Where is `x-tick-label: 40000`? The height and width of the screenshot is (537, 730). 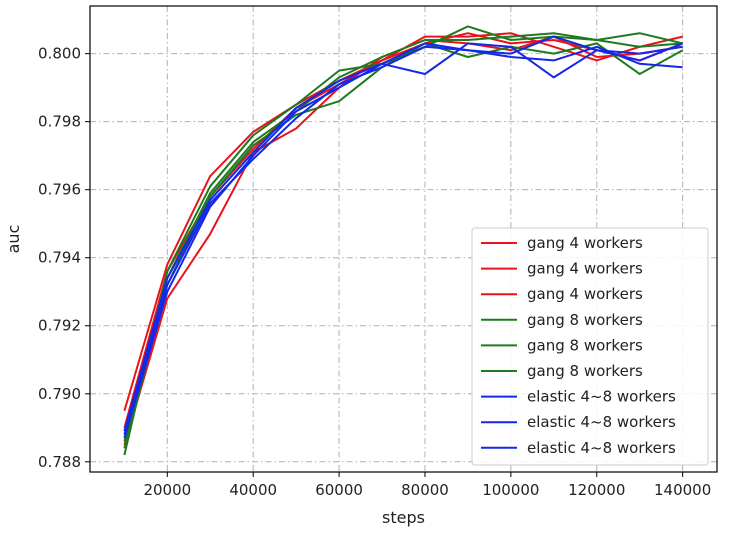
x-tick-label: 40000 is located at coordinates (253, 490).